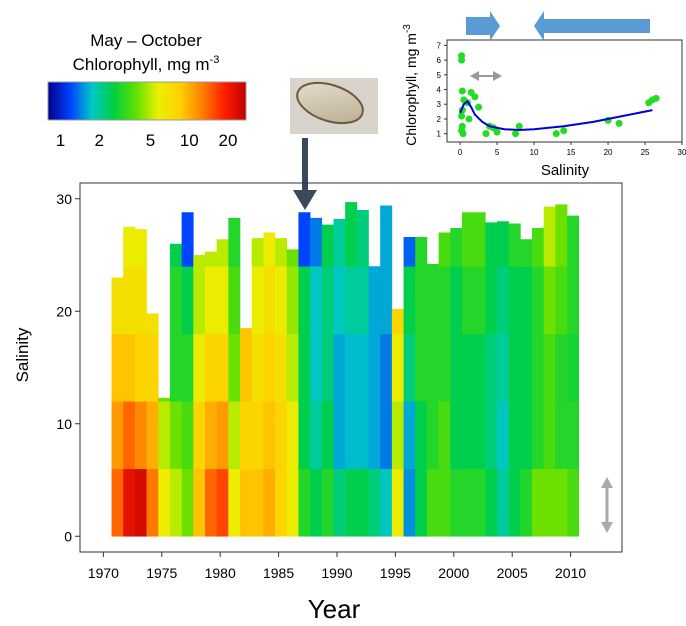  Describe the element at coordinates (571, 152) in the screenshot. I see `inset-x-tick-label: 15` at that location.